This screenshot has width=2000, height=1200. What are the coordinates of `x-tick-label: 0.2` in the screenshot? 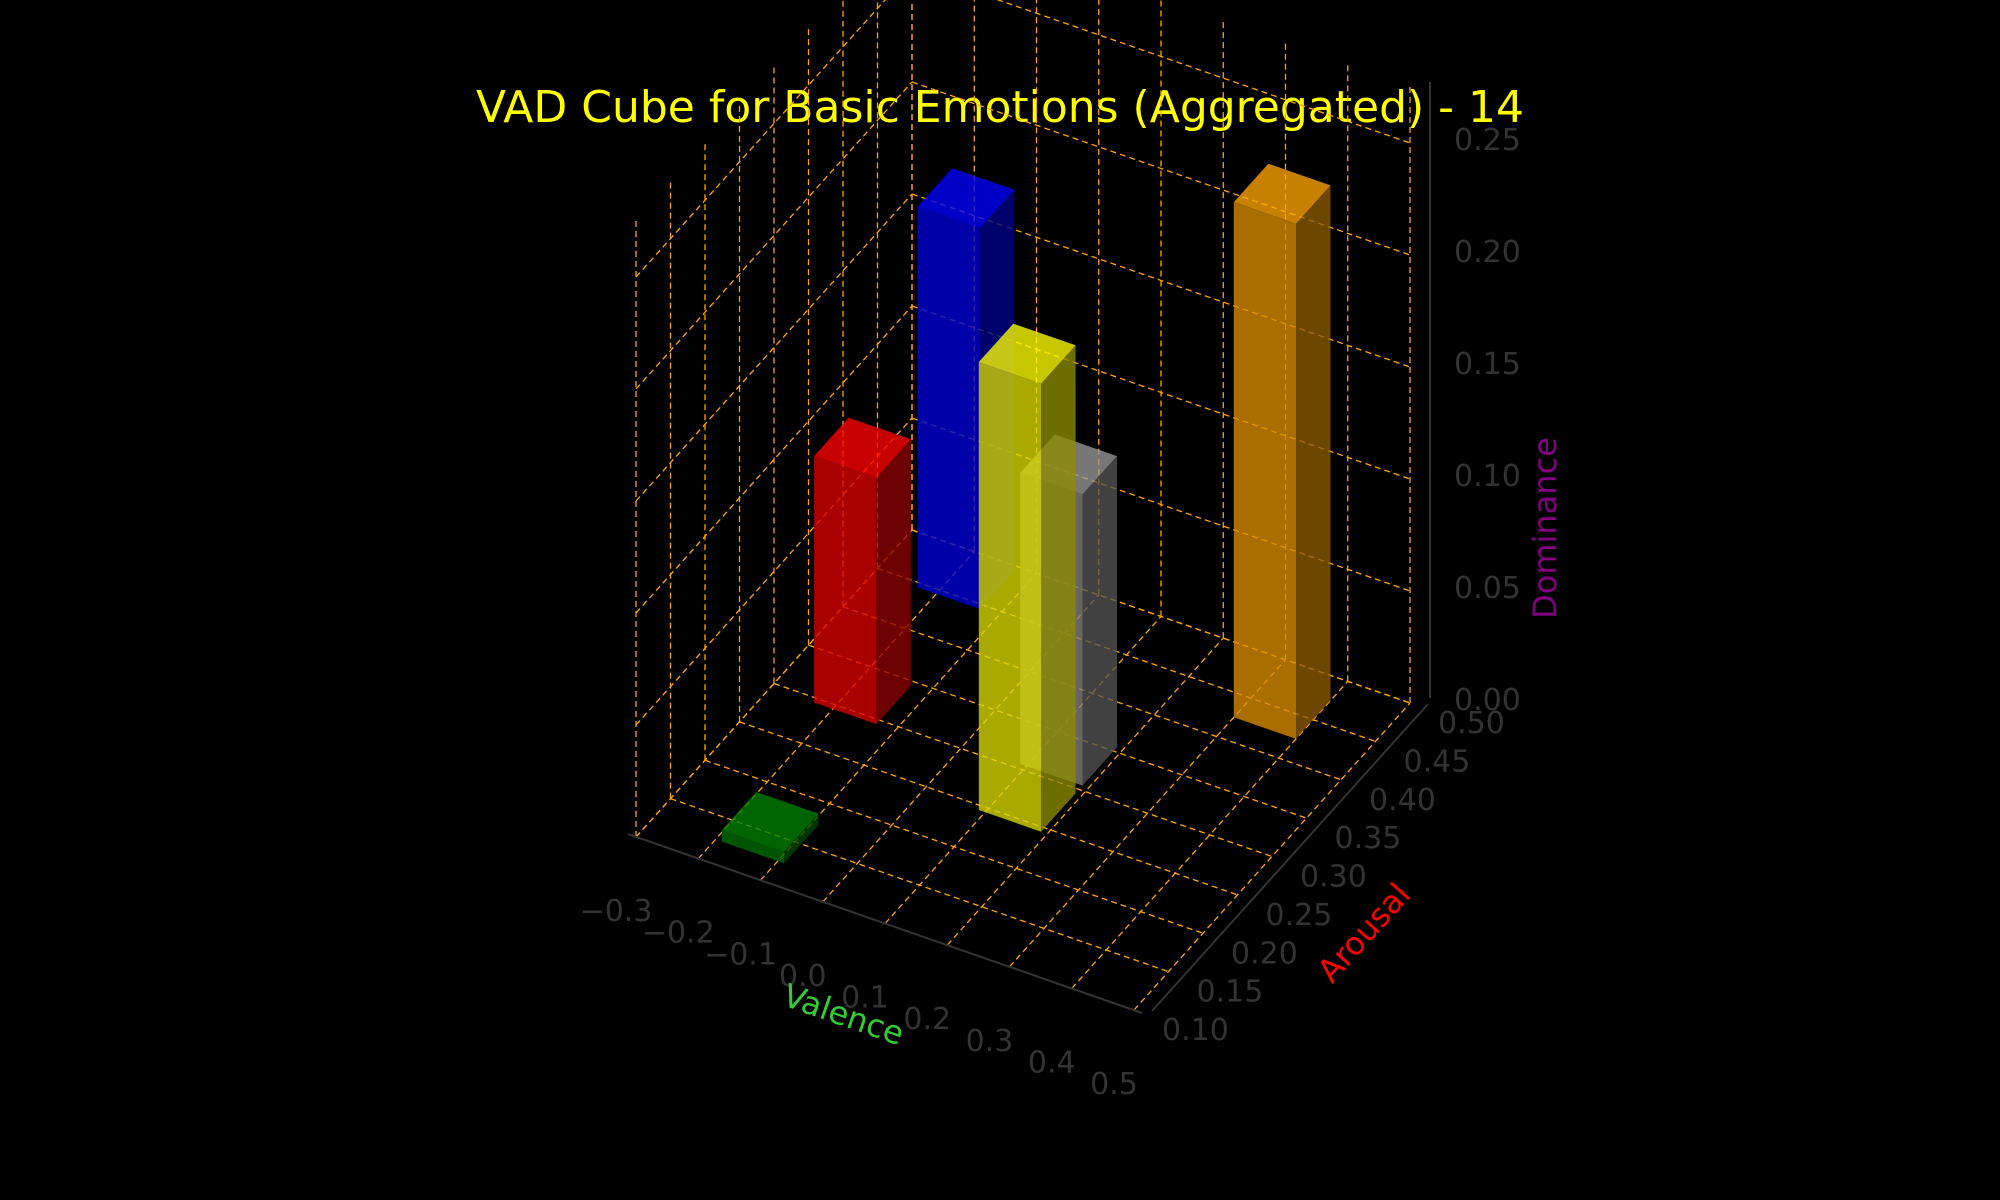 It's located at (927, 1019).